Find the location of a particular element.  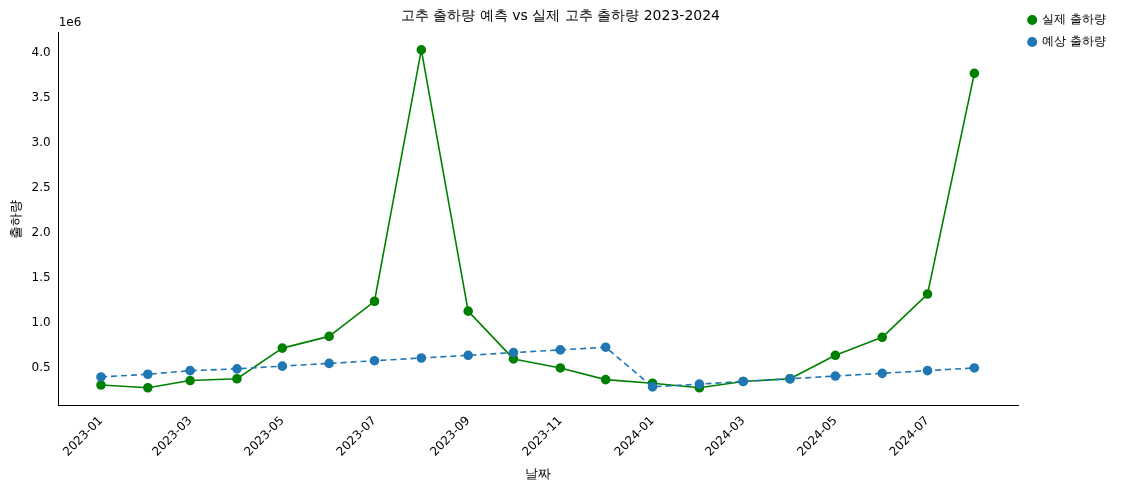

chart-title: 고추 출하량 예측 vs 실제 고추 출하량 2023-2024 is located at coordinates (560, 15).